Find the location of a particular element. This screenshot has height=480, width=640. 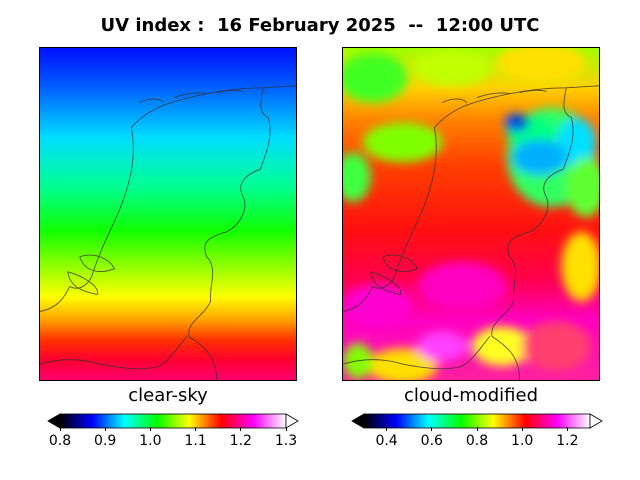

cloud-modified-colorbar-graphic is located at coordinates (477, 421).